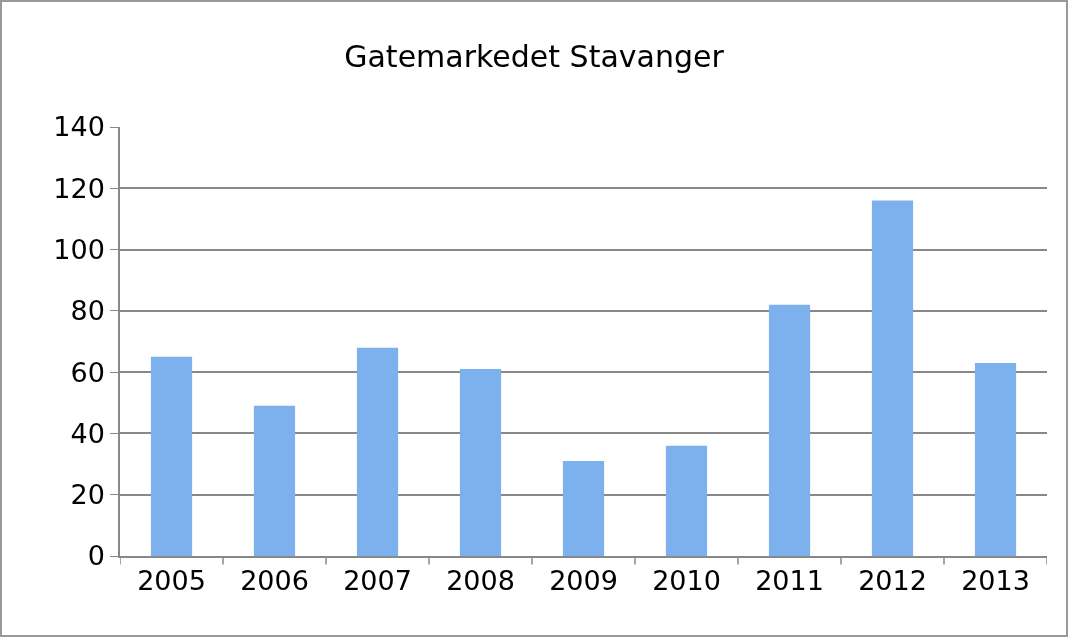 This screenshot has height=637, width=1068. Describe the element at coordinates (995, 581) in the screenshot. I see `x-tick-label: 2013` at that location.